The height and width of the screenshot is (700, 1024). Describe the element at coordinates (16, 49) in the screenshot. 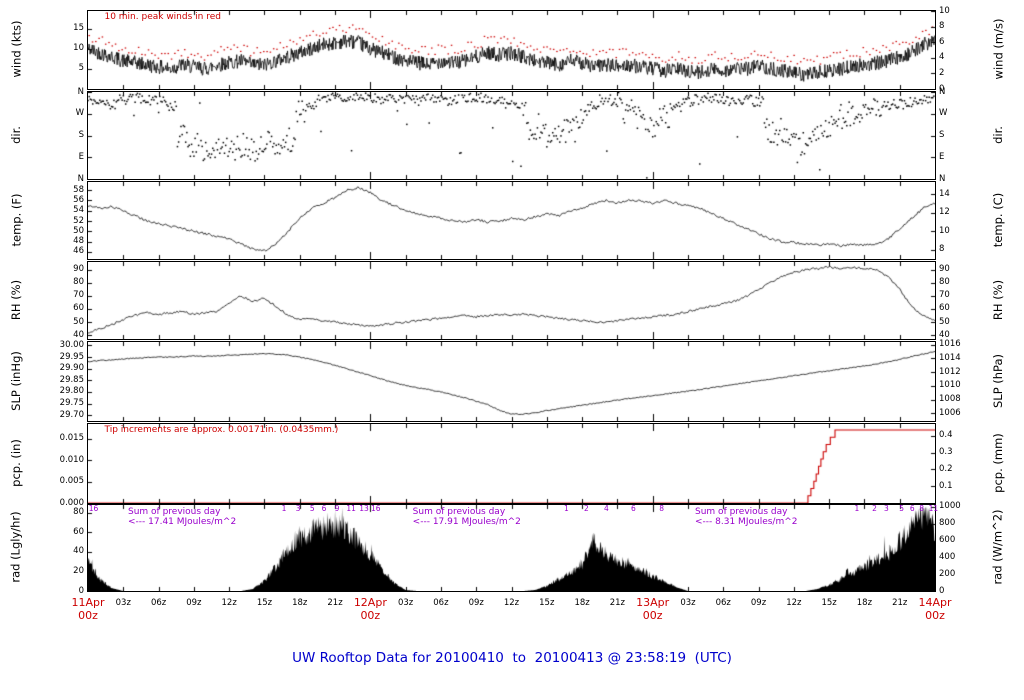

I see `wind-left-axis-label-text: wind (kts)` at that location.